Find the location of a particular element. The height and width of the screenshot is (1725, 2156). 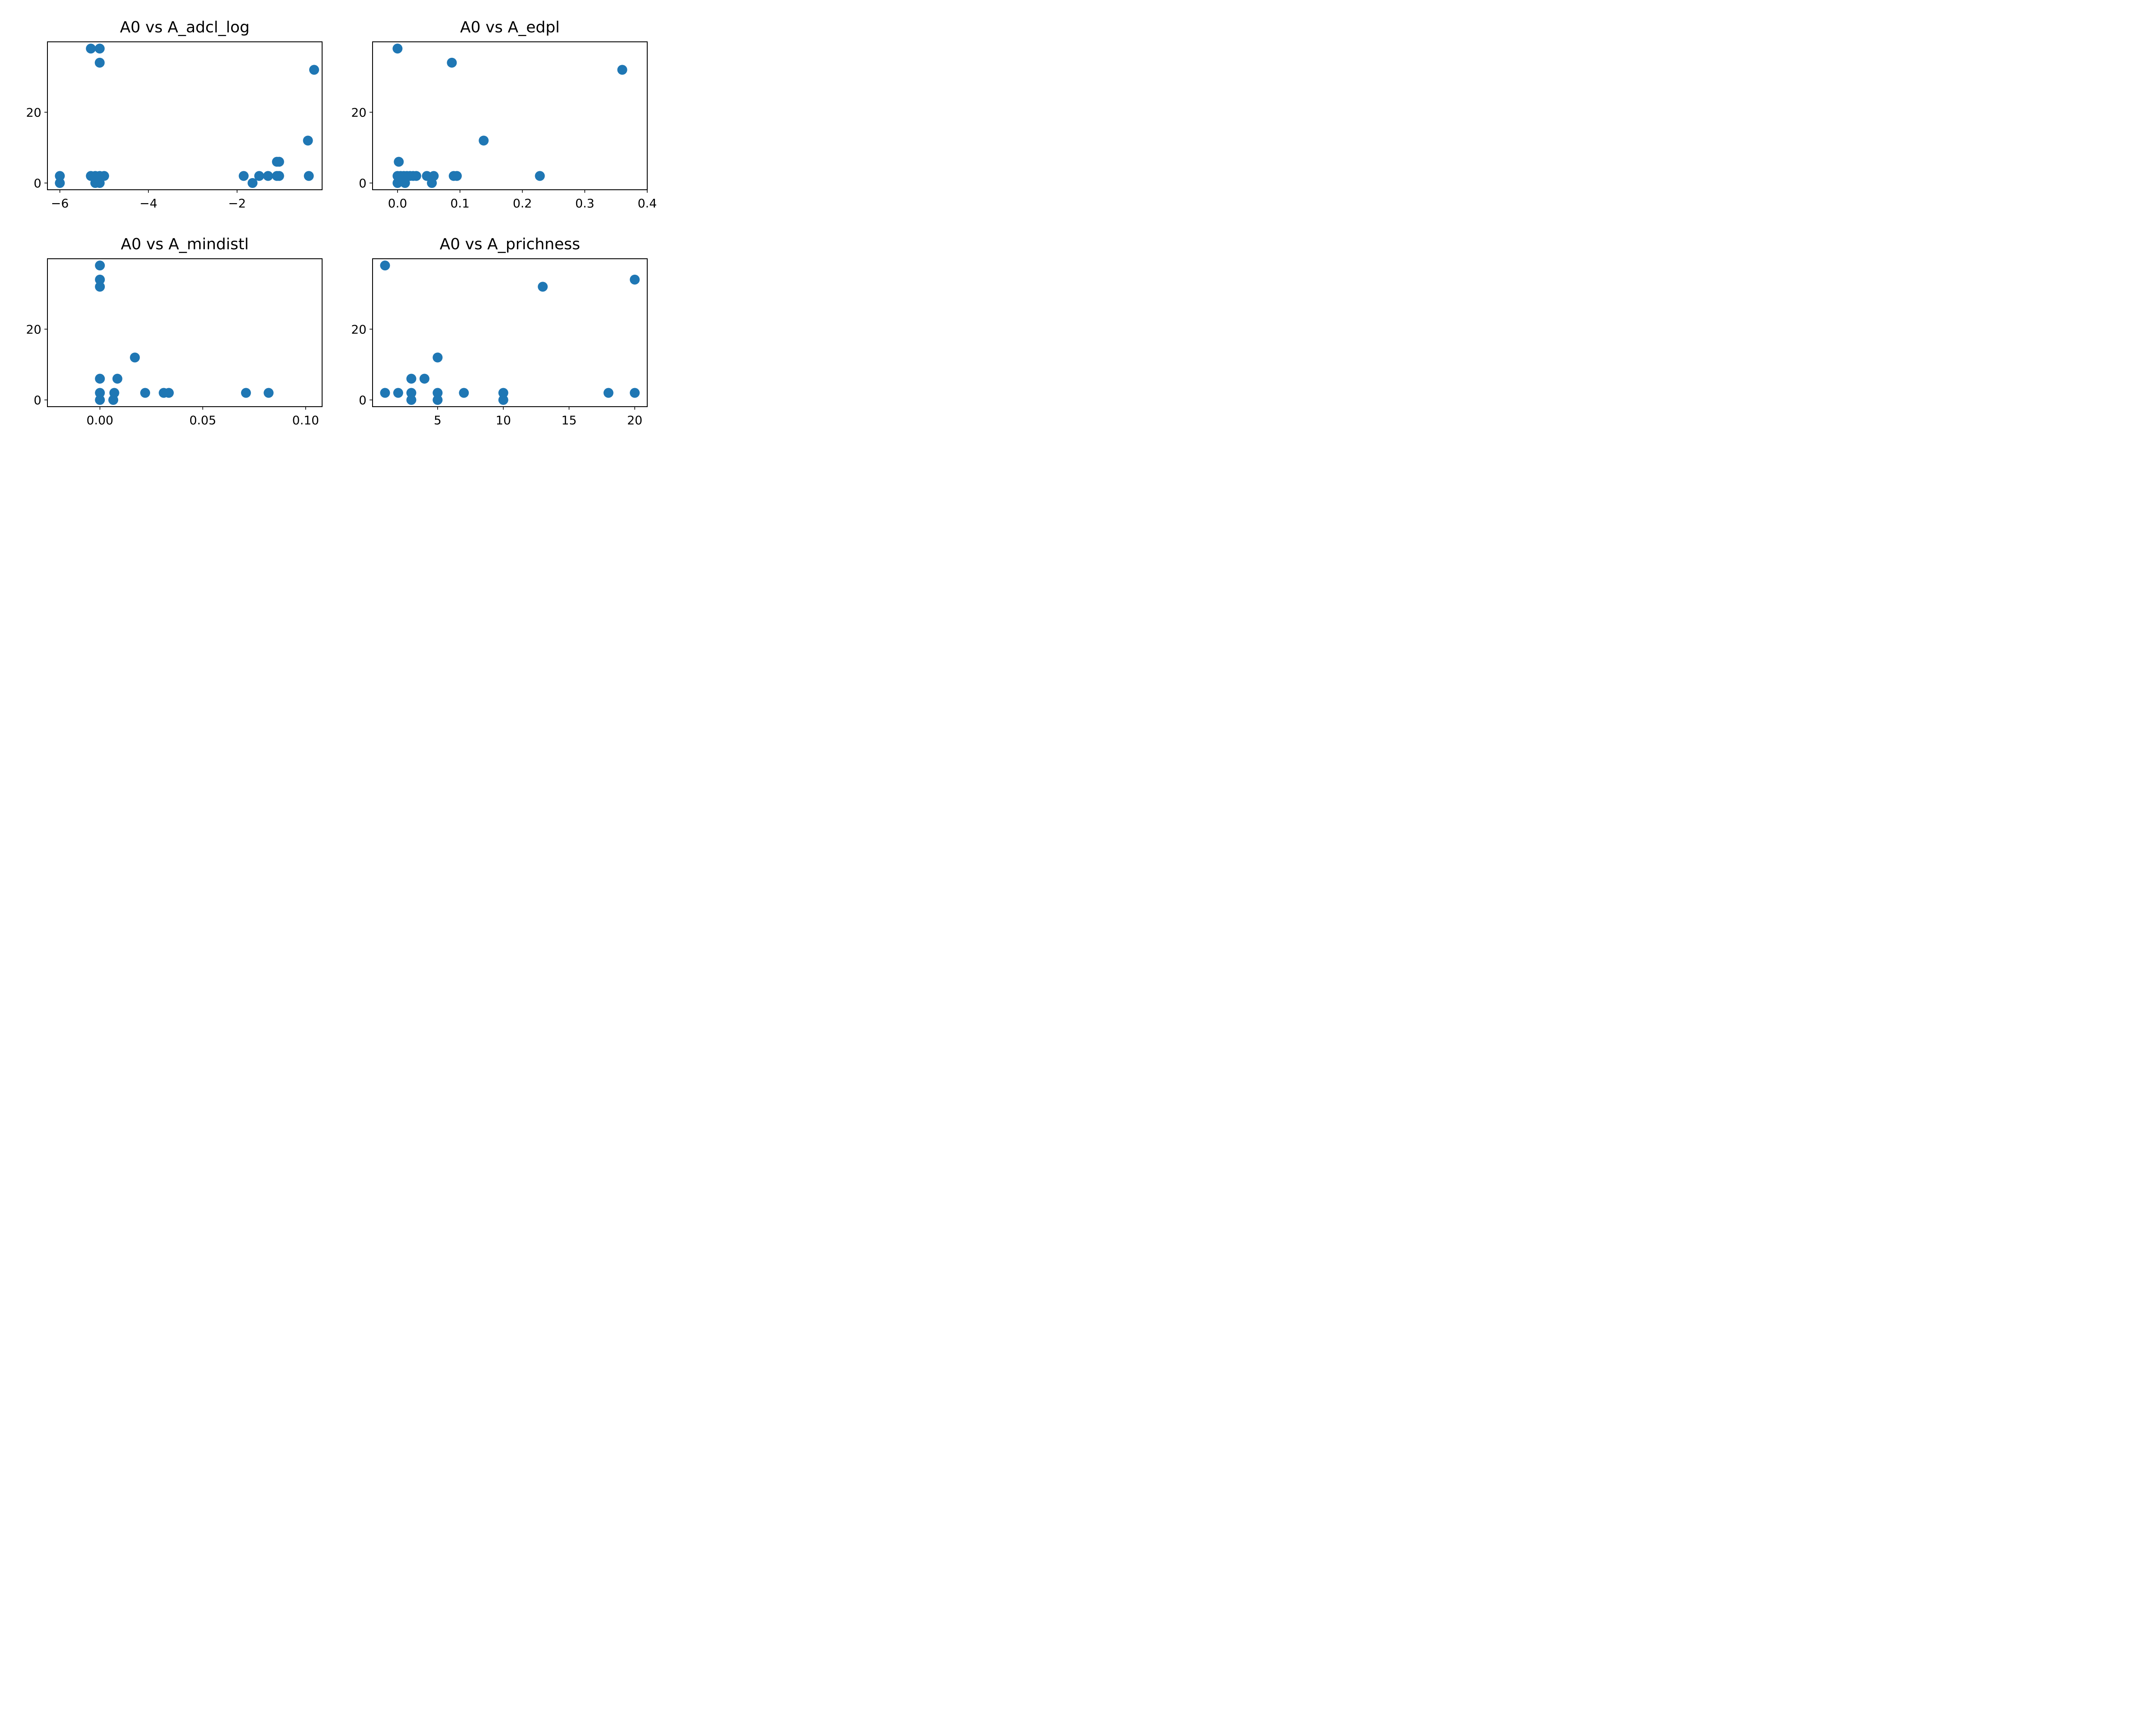

subplot-a-edpl: A0 vs A_edpl 0.0 0.1 0.2 0.3 0.4 0 20 is located at coordinates (504, 115).